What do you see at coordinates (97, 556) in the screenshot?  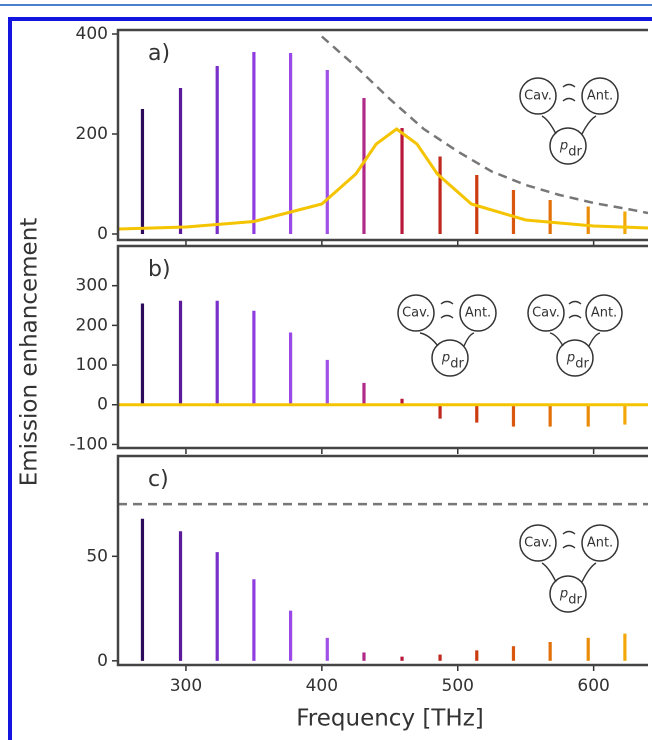 I see `y-tick-label: 50` at bounding box center [97, 556].